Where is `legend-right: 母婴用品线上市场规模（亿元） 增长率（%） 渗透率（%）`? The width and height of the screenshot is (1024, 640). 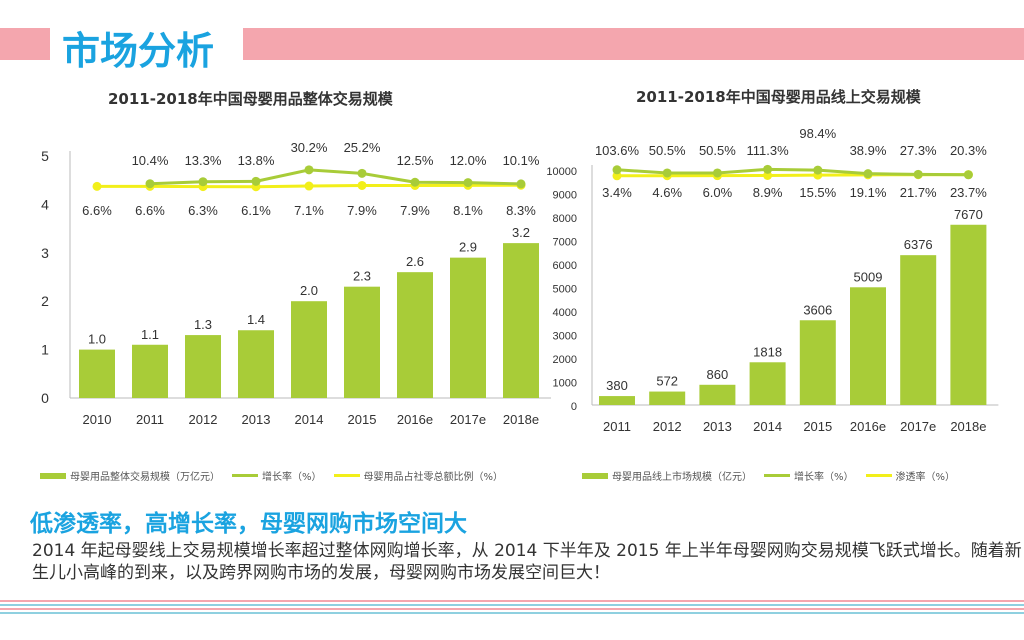 legend-right: 母婴用品线上市场规模（亿元） 增长率（%） 渗透率（%） is located at coordinates (768, 475).